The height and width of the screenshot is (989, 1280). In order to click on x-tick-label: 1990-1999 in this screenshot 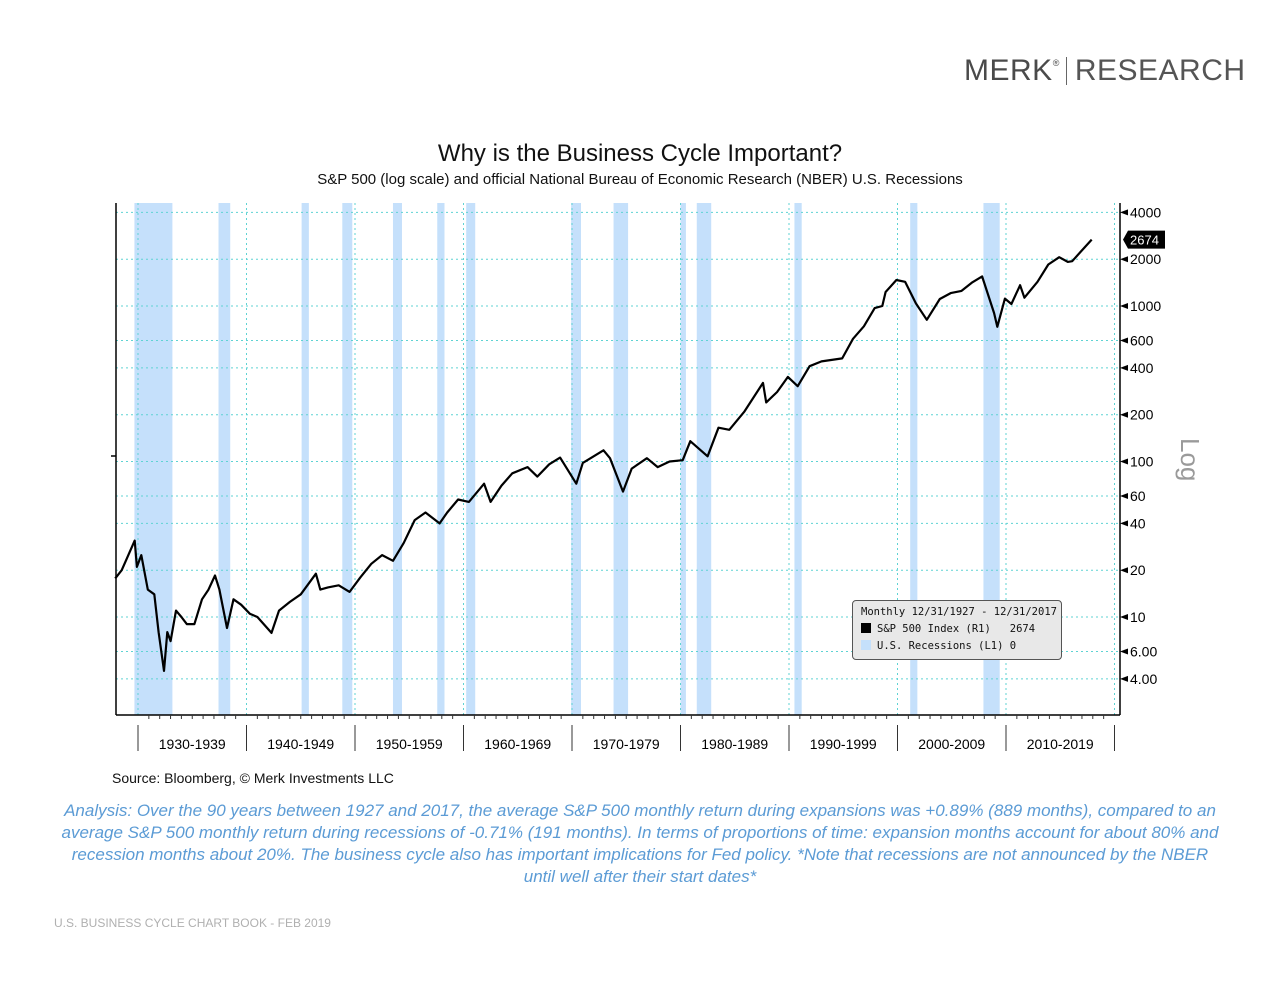, I will do `click(843, 744)`.